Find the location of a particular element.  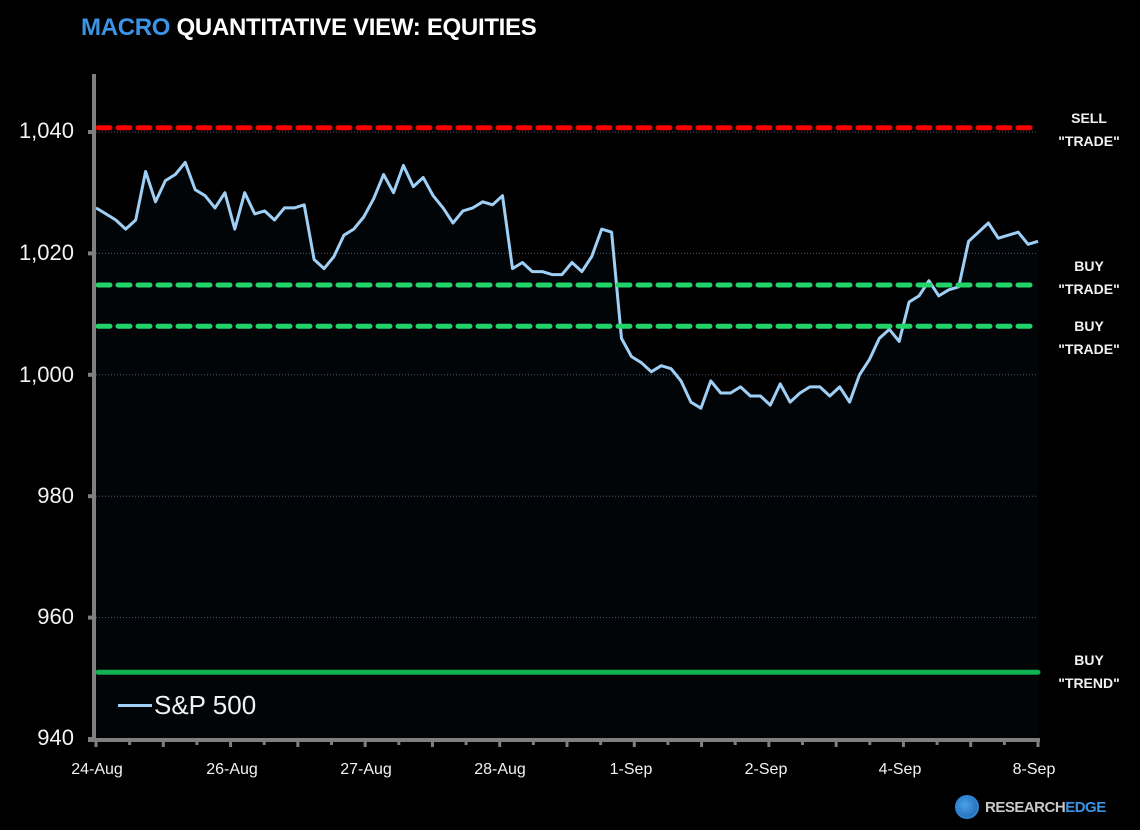

buy-trend-label: BUY "TREND" is located at coordinates (1087, 672).